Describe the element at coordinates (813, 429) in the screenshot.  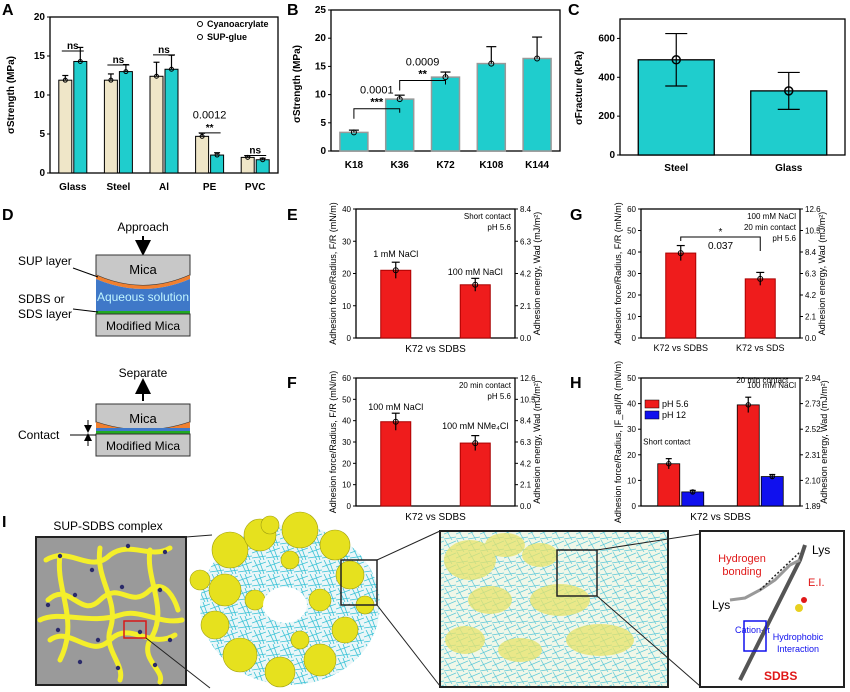
I see `y2-tick-label: 2.52` at that location.